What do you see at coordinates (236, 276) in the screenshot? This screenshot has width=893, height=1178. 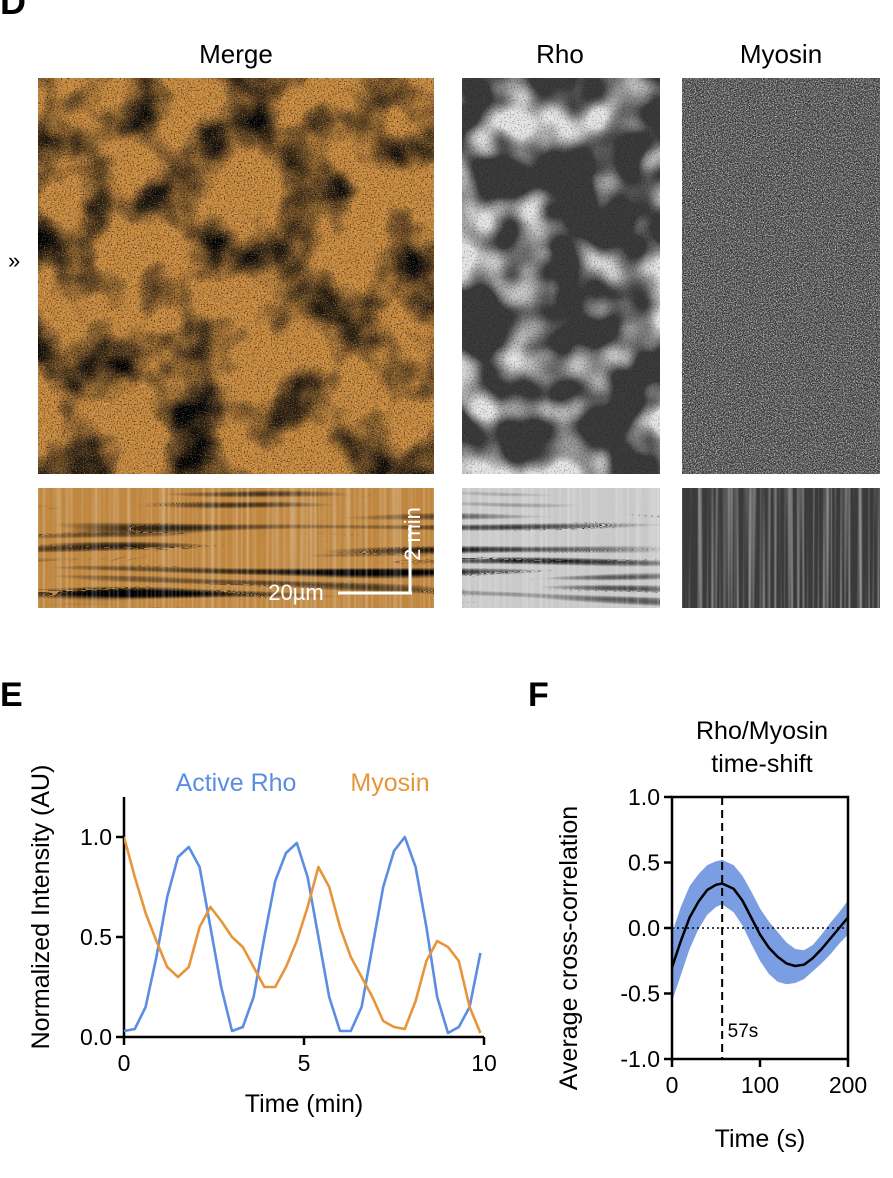 I see `merge-image` at bounding box center [236, 276].